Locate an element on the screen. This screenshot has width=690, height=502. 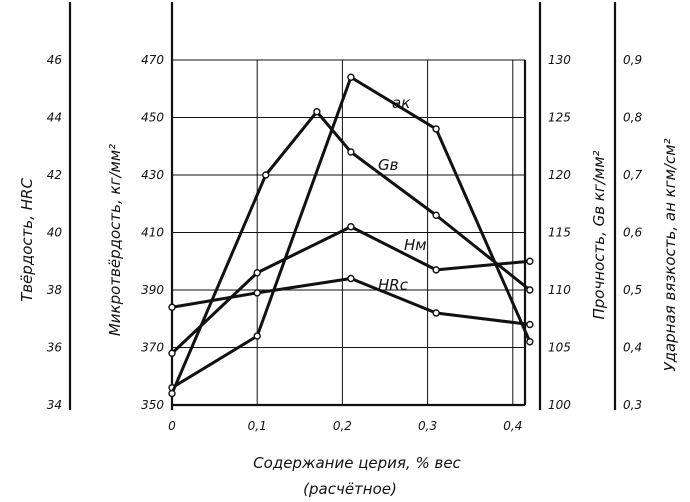
series-label-hrc: HRc is located at coordinates (393, 285).